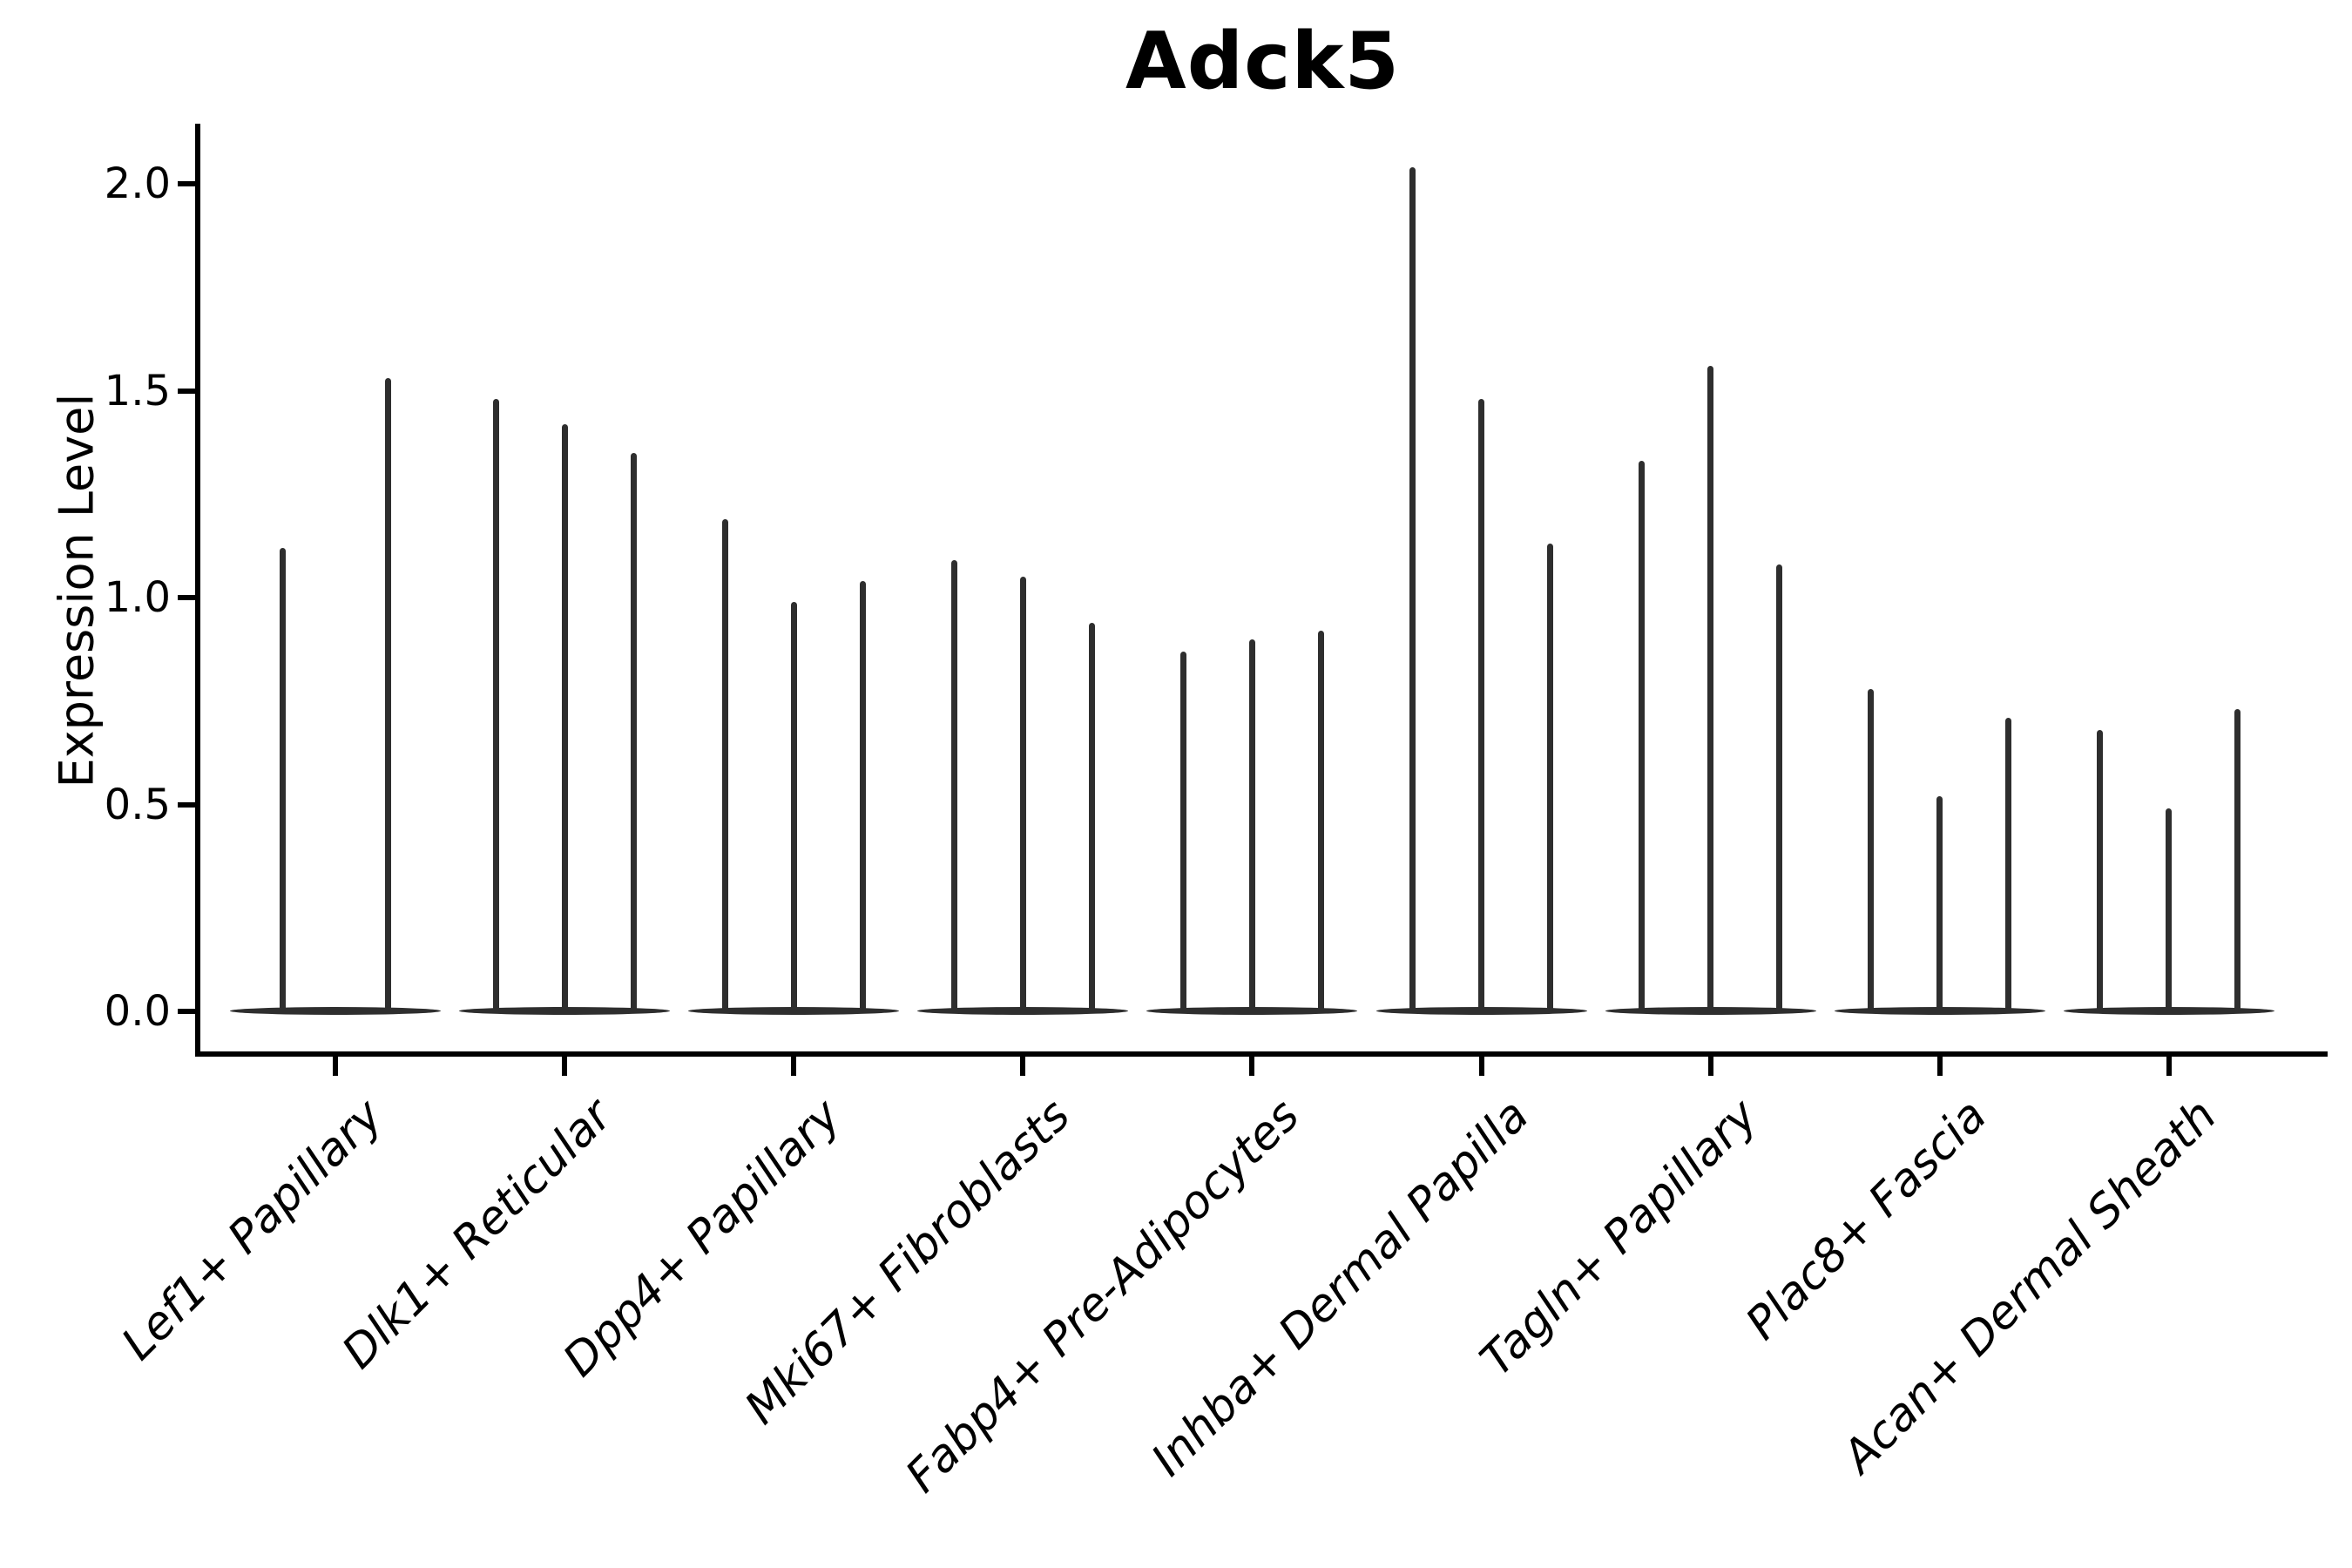 The height and width of the screenshot is (1568, 2352). What do you see at coordinates (137, 1012) in the screenshot?
I see `y-tick-label: 0.0` at bounding box center [137, 1012].